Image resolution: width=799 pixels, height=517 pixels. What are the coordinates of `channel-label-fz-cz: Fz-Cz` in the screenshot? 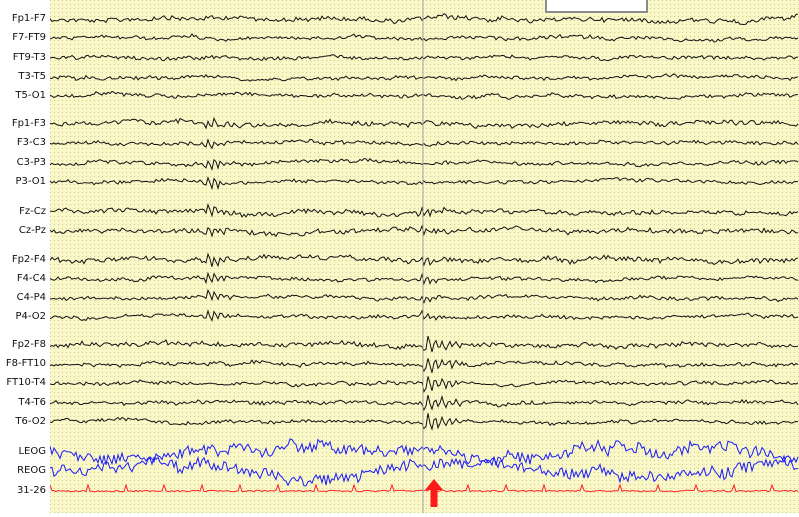 It's located at (32, 211).